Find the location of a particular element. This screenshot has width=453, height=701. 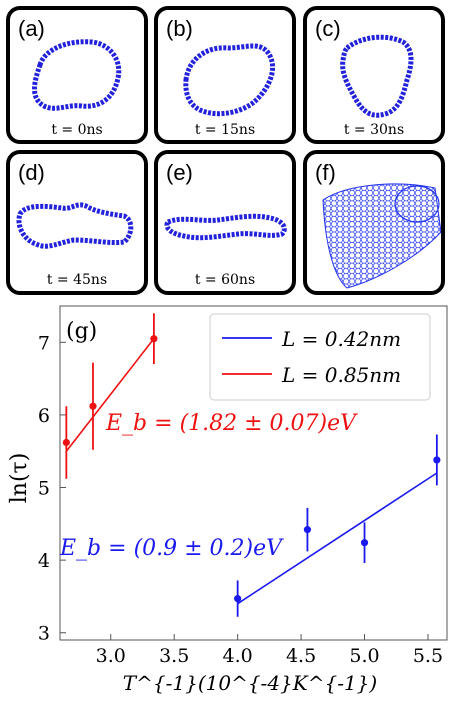

x-tick-label: 5.0 is located at coordinates (364, 656).